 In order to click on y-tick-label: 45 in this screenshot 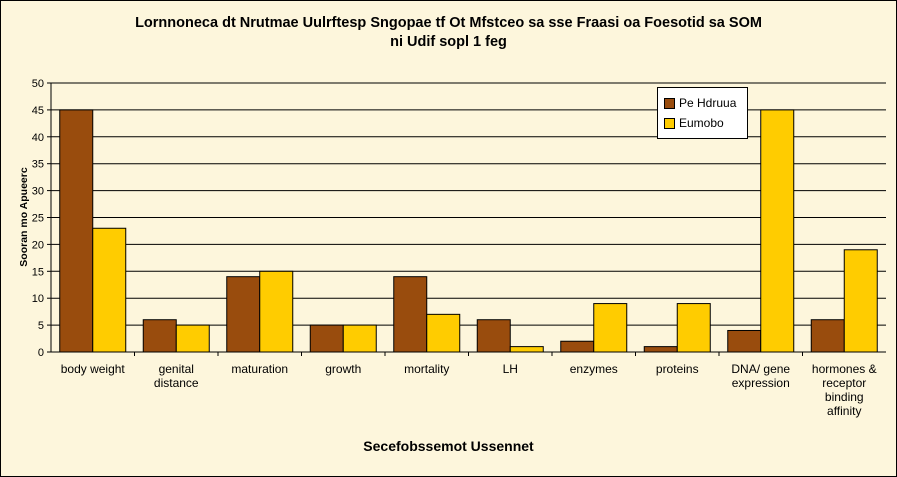, I will do `click(38, 111)`.